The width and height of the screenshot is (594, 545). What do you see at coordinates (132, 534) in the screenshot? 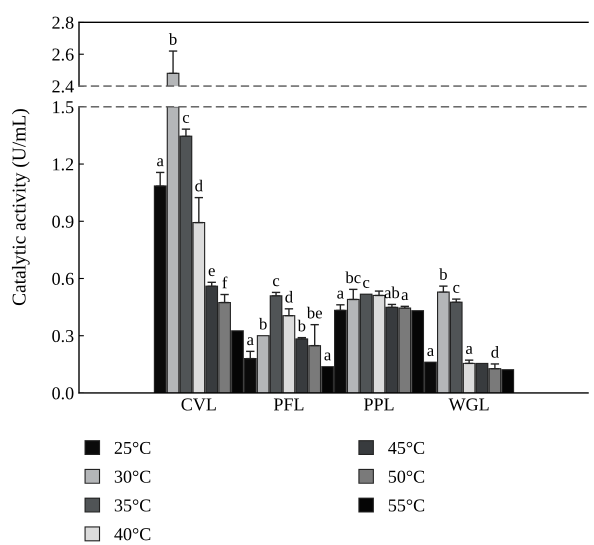
I see `legend-label: 40°C` at bounding box center [132, 534].